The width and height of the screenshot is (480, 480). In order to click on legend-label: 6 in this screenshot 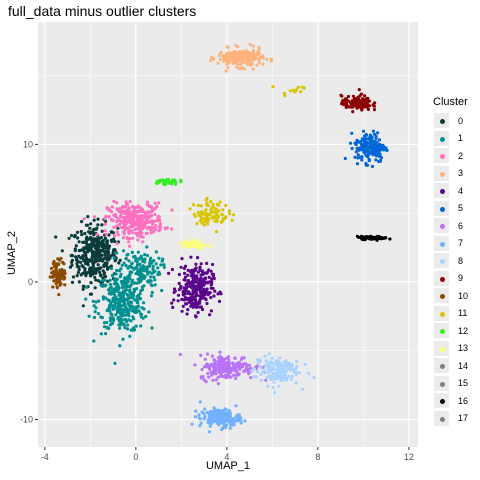, I will do `click(461, 225)`.